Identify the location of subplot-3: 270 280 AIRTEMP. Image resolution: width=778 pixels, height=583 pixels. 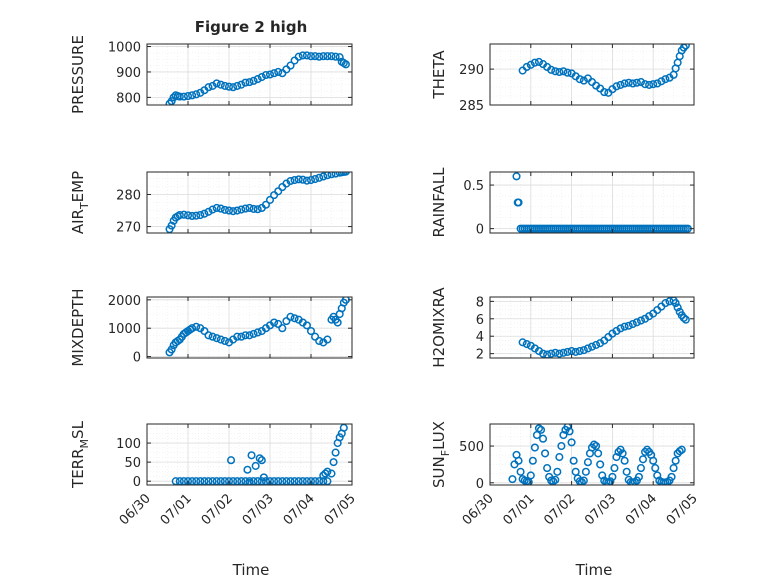
(211, 203).